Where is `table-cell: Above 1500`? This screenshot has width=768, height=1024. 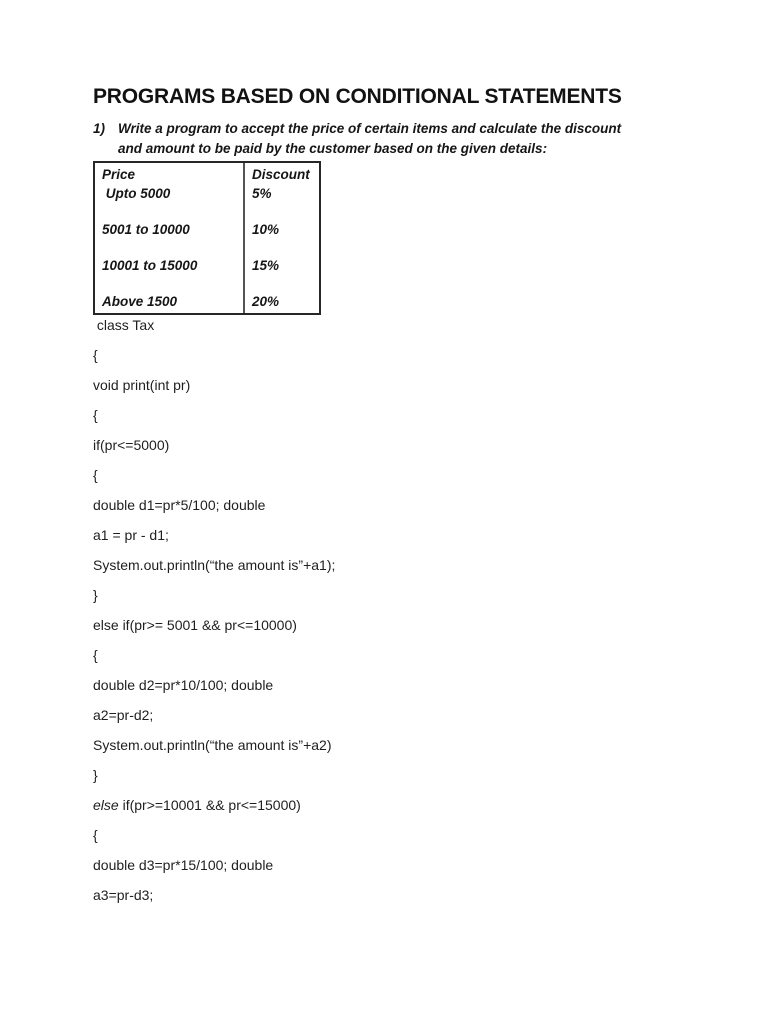 table-cell: Above 1500 is located at coordinates (140, 301).